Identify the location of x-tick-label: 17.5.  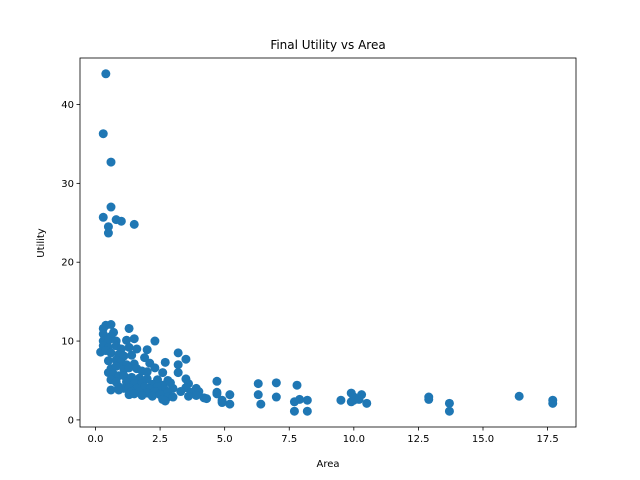
(547, 439).